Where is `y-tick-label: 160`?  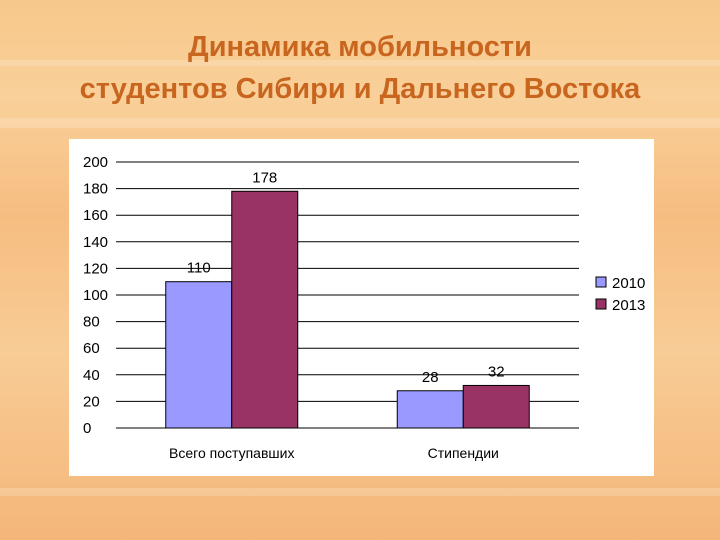
y-tick-label: 160 is located at coordinates (95, 215).